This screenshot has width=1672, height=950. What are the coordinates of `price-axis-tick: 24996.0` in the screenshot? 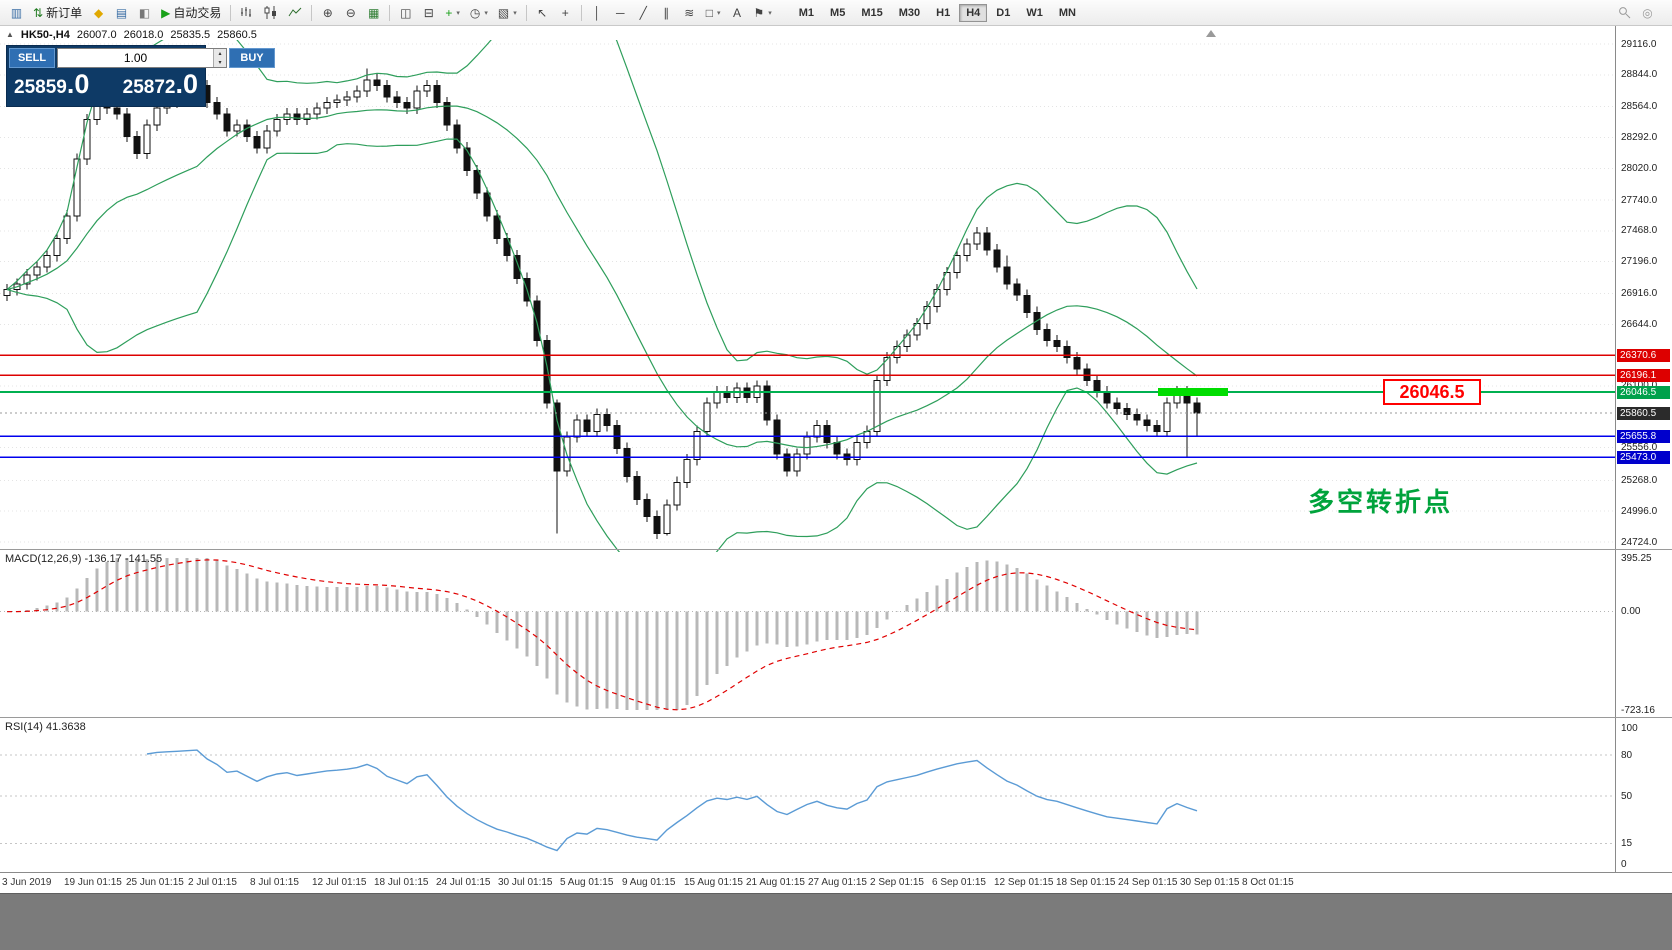 It's located at (1639, 511).